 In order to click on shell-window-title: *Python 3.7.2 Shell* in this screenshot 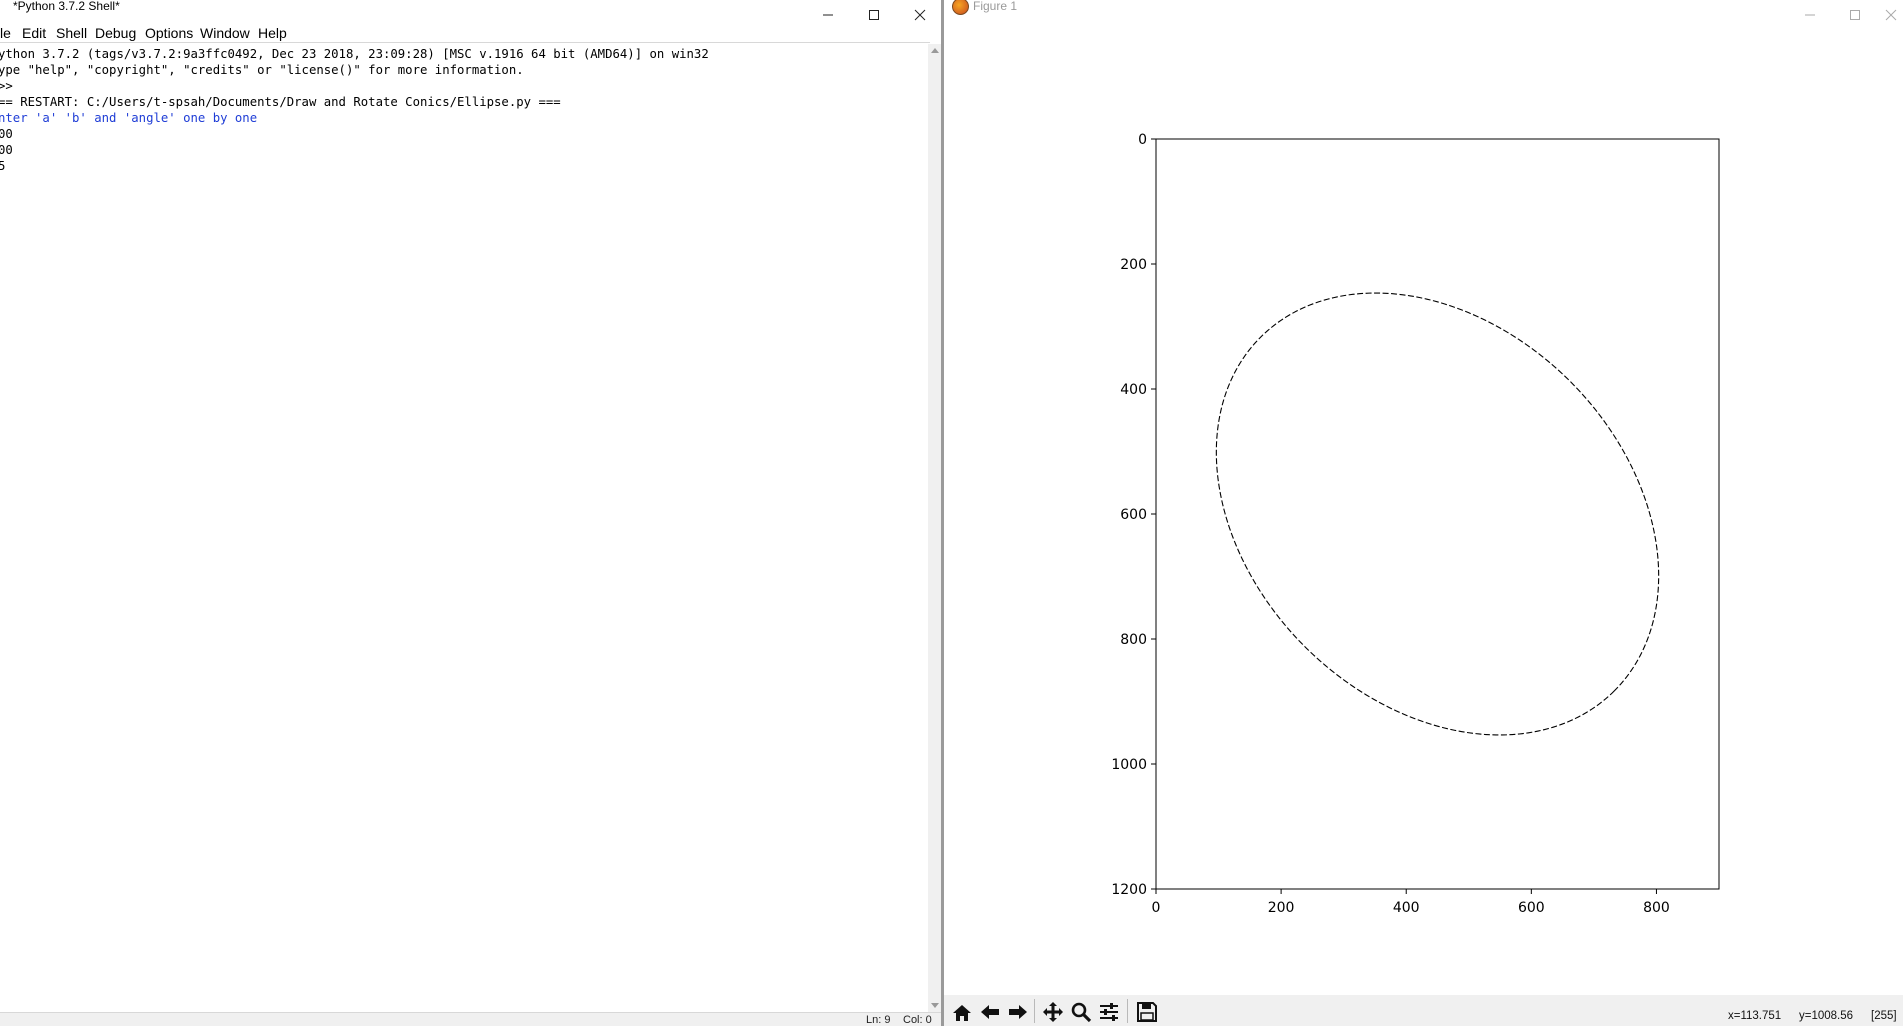, I will do `click(66, 6)`.